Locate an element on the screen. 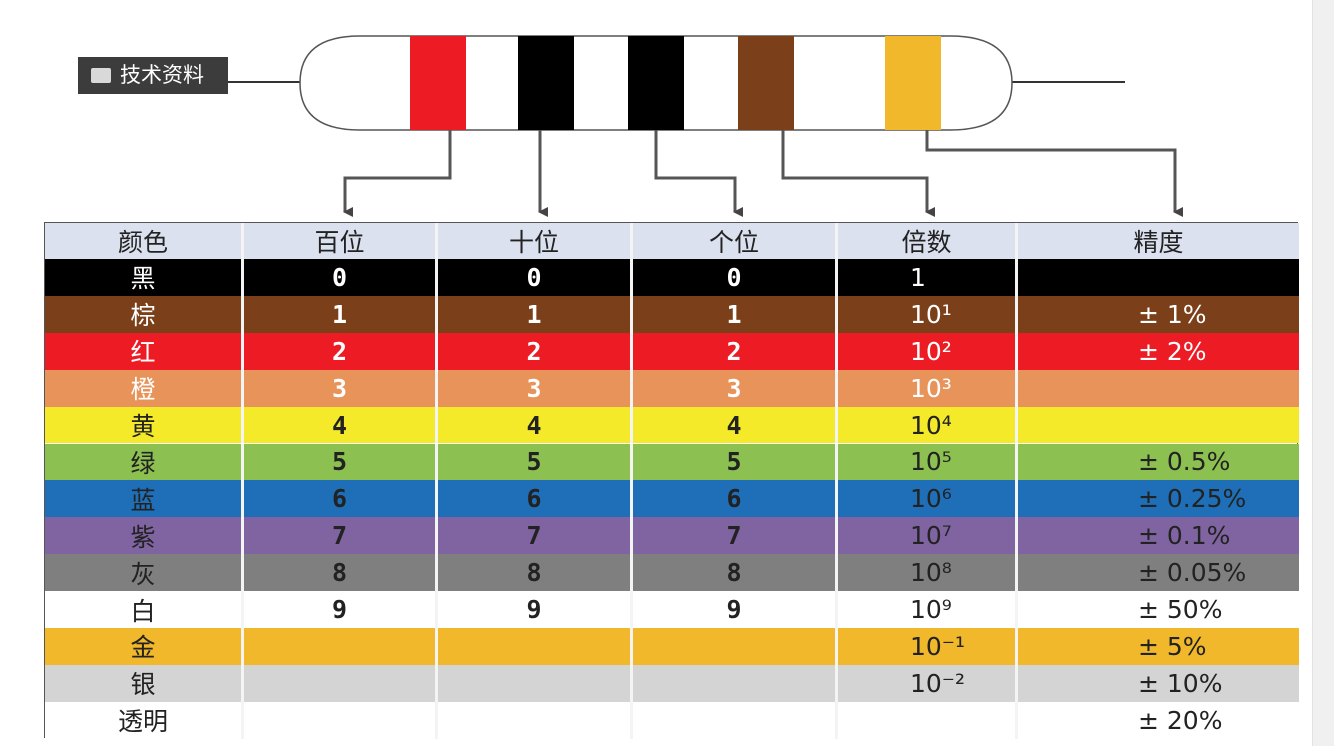 The height and width of the screenshot is (746, 1334). table-cell: 个位 is located at coordinates (735, 241).